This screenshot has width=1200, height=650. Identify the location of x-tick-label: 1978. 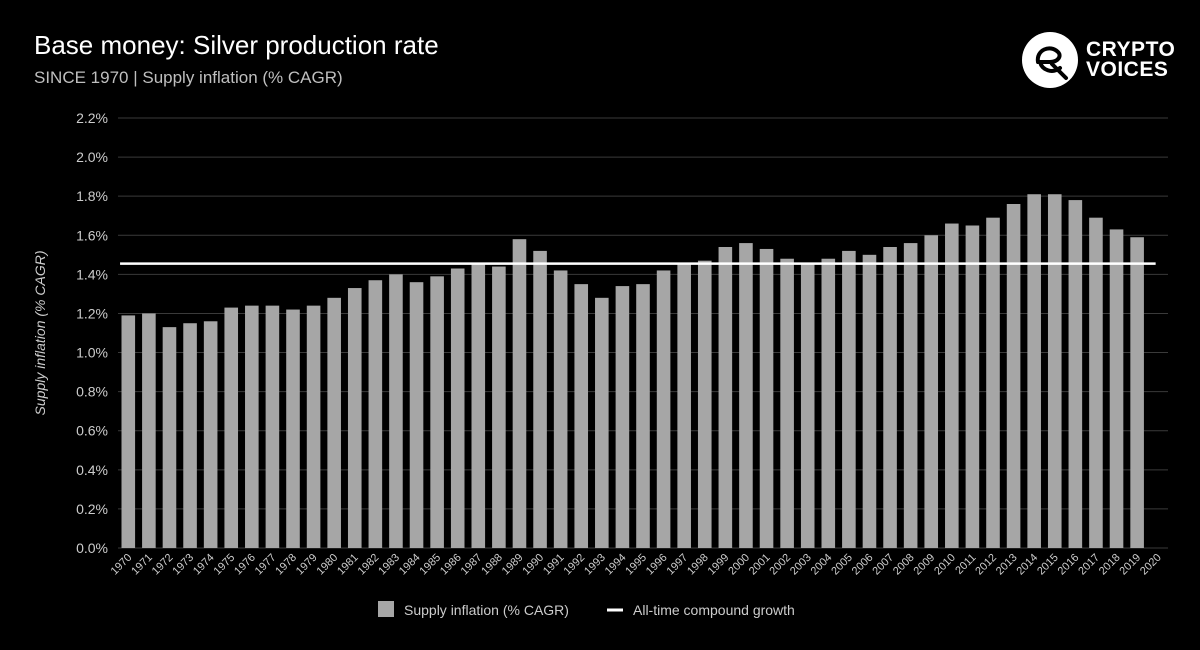
(286, 565).